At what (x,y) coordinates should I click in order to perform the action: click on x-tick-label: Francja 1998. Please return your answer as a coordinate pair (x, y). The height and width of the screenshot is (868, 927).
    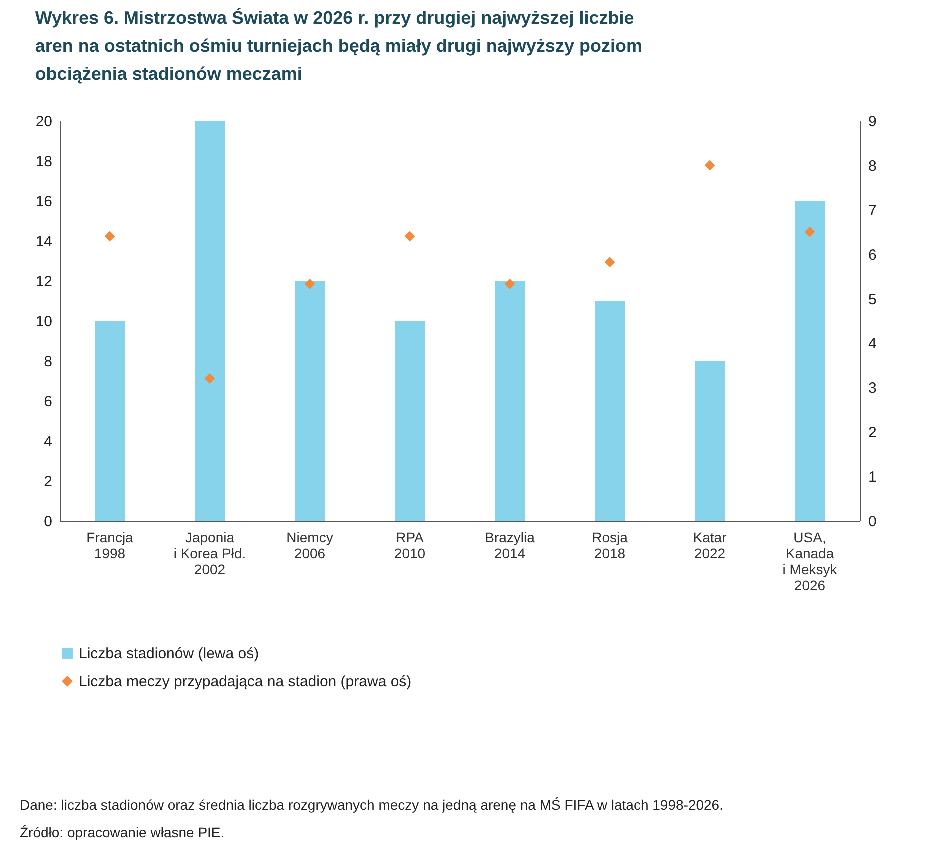
    Looking at the image, I should click on (110, 546).